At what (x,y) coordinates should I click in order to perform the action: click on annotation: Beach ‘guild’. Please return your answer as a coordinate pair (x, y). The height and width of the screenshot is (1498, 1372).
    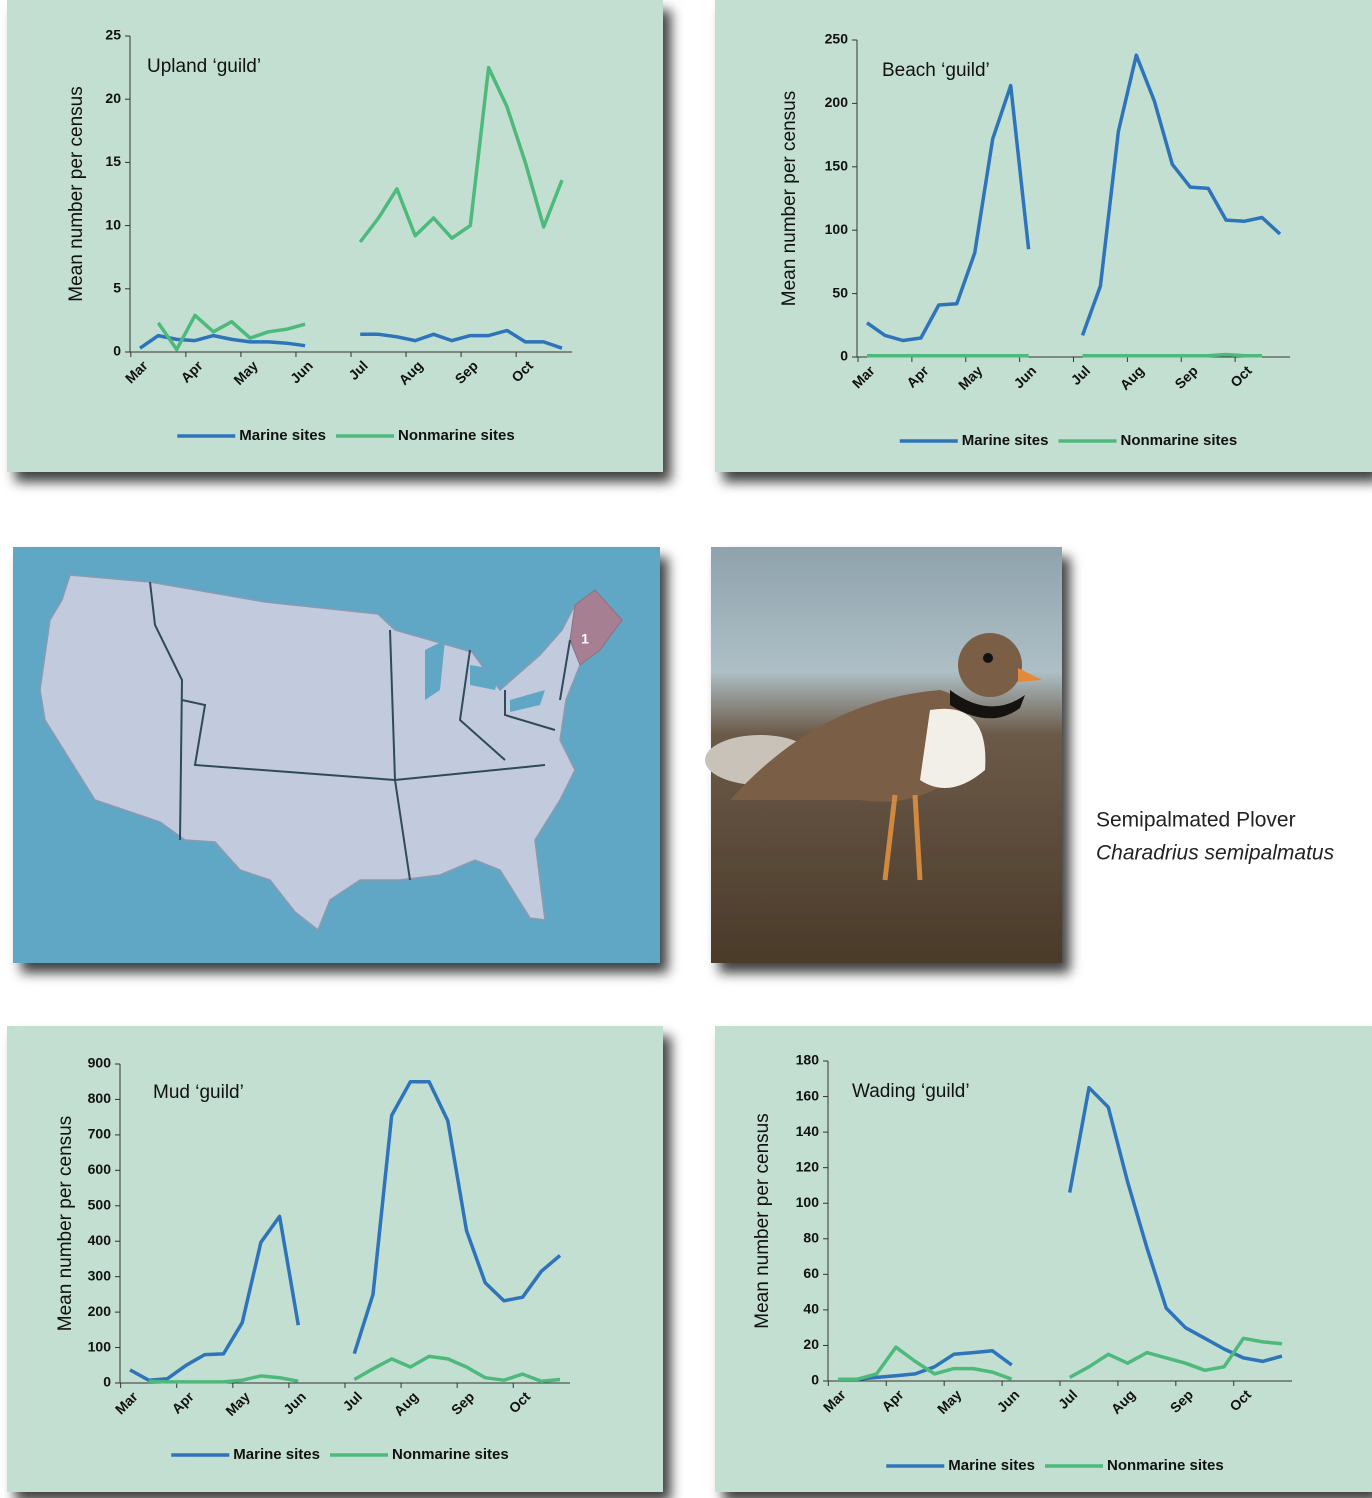
    Looking at the image, I should click on (936, 70).